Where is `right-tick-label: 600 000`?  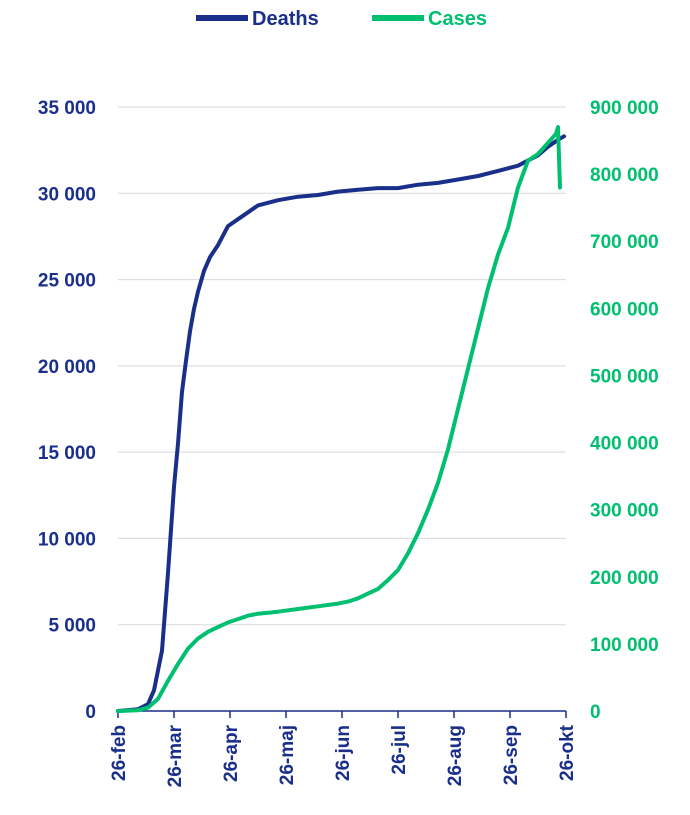
right-tick-label: 600 000 is located at coordinates (624, 309).